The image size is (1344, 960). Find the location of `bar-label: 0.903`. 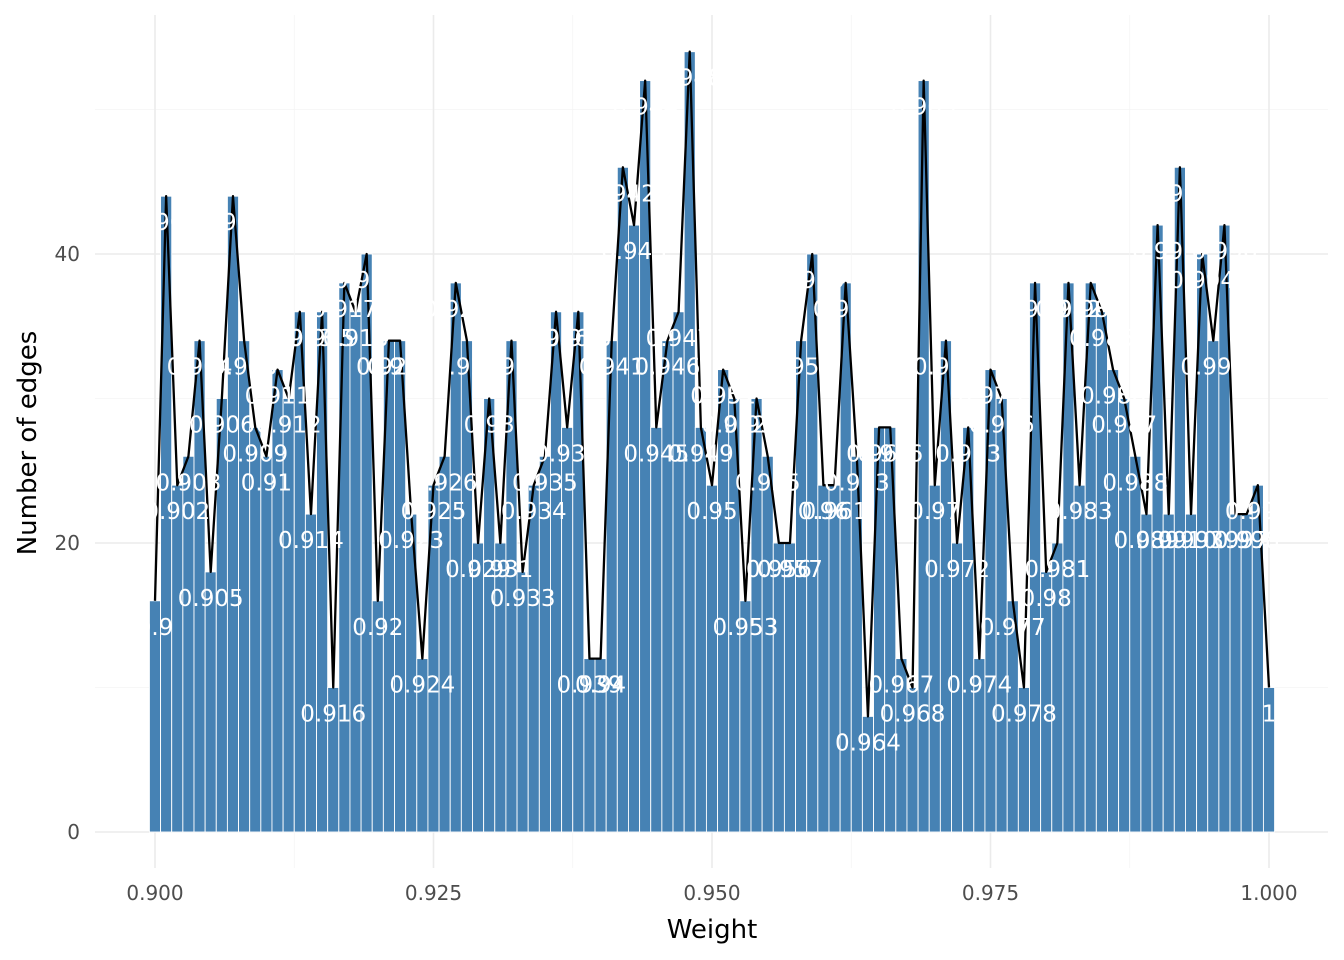

bar-label: 0.903 is located at coordinates (188, 483).